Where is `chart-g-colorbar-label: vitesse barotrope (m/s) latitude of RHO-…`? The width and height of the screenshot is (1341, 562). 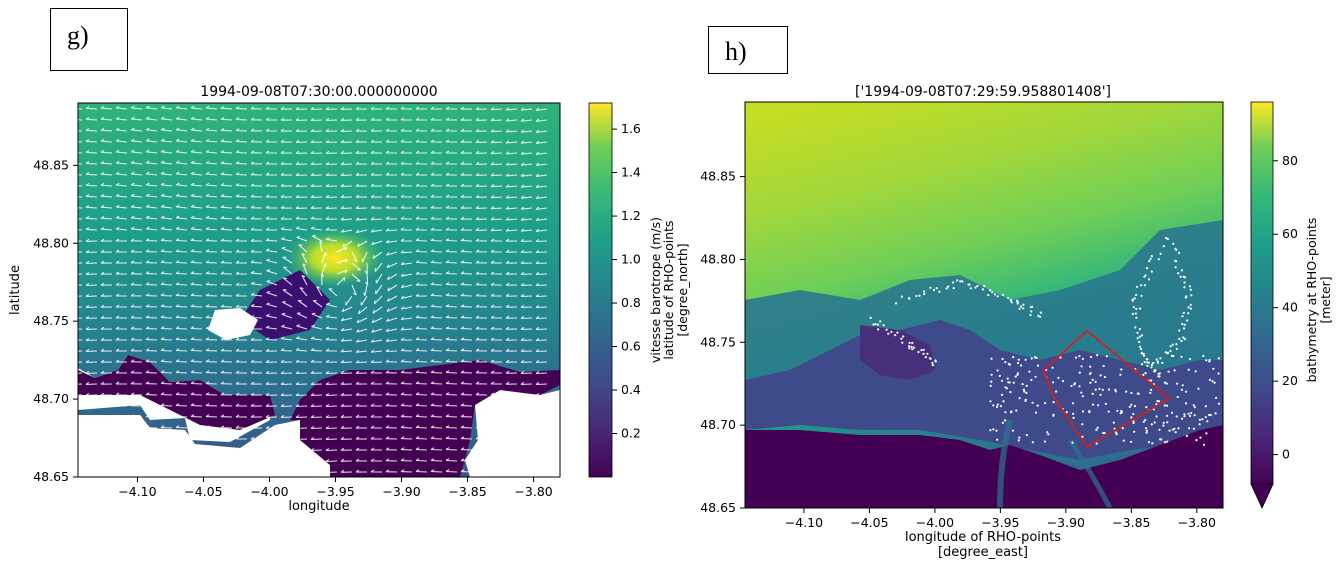
chart-g-colorbar-label: vitesse barotrope (m/s) latitude of RHO-… is located at coordinates (669, 290).